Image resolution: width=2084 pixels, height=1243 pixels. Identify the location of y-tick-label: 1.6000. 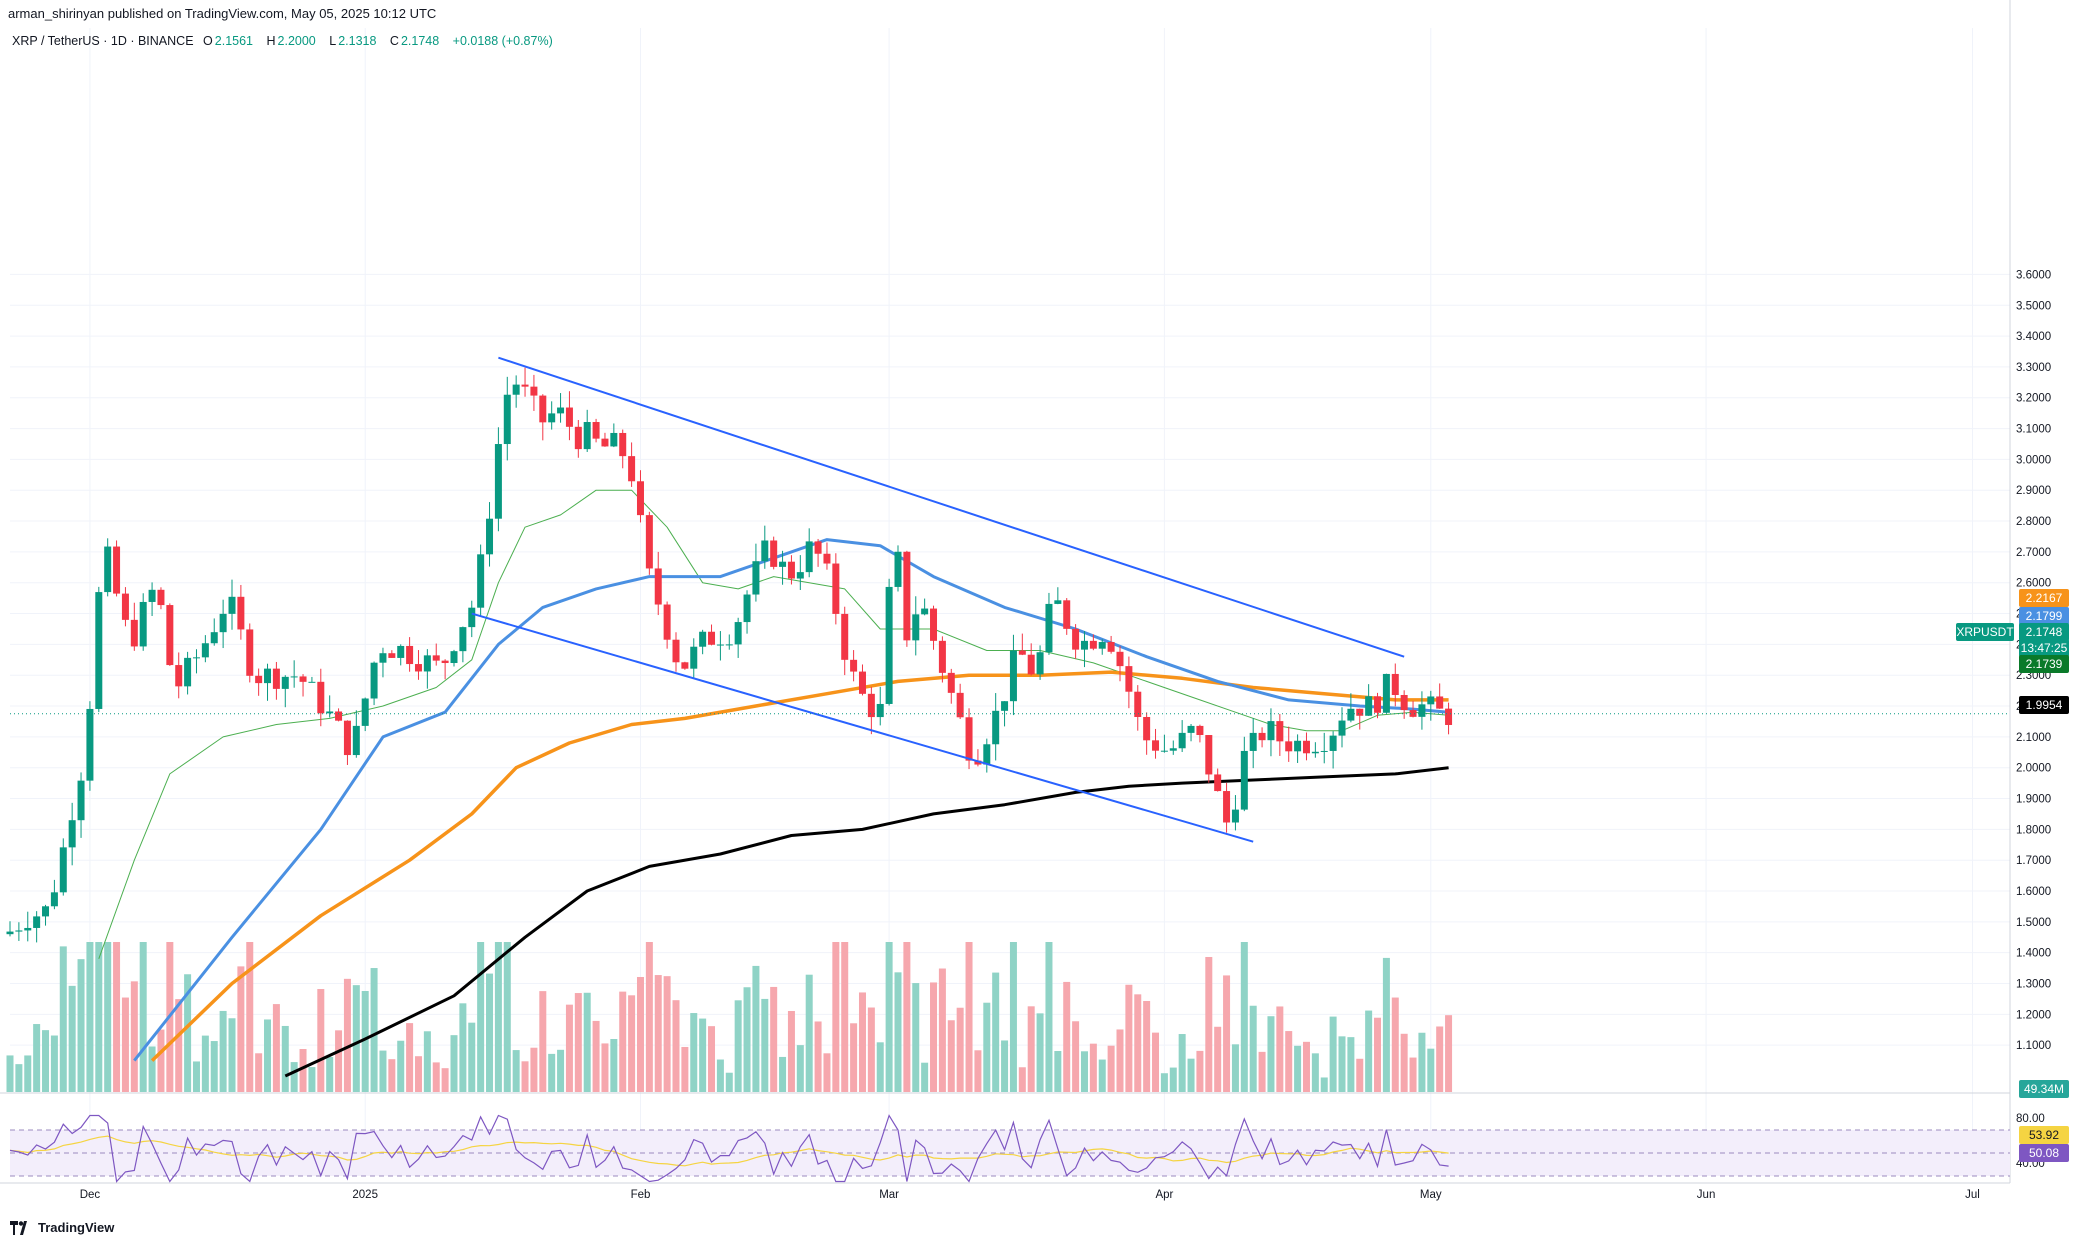
(2033, 892).